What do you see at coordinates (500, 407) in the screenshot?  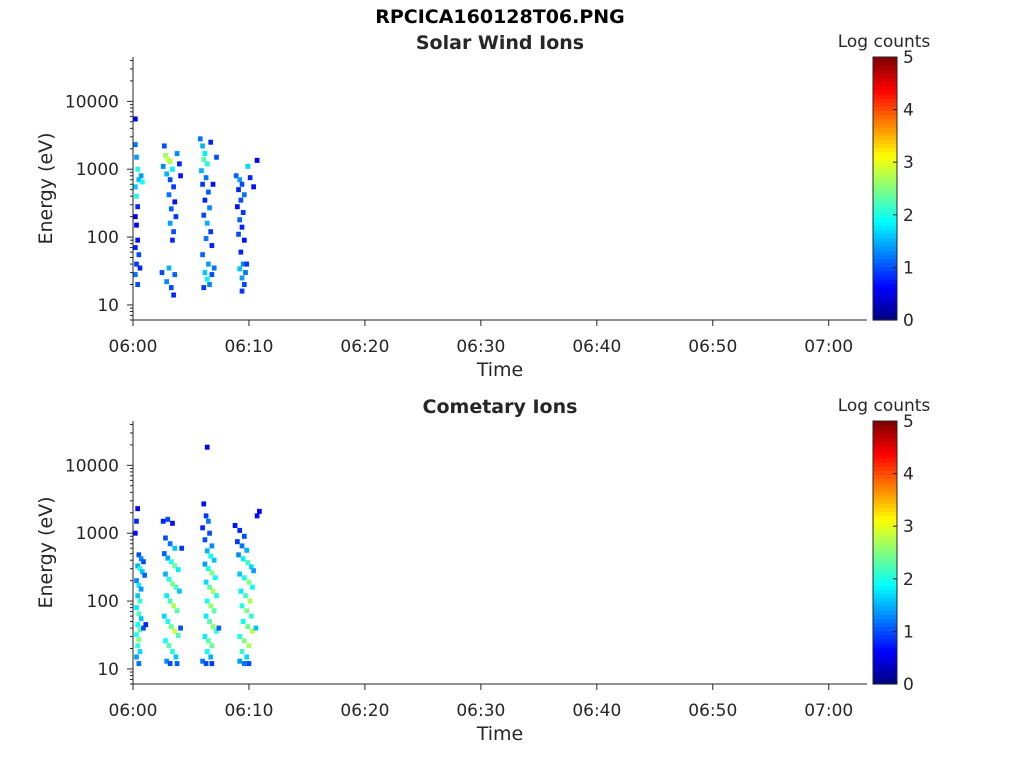 I see `panel-title: Cometary Ions` at bounding box center [500, 407].